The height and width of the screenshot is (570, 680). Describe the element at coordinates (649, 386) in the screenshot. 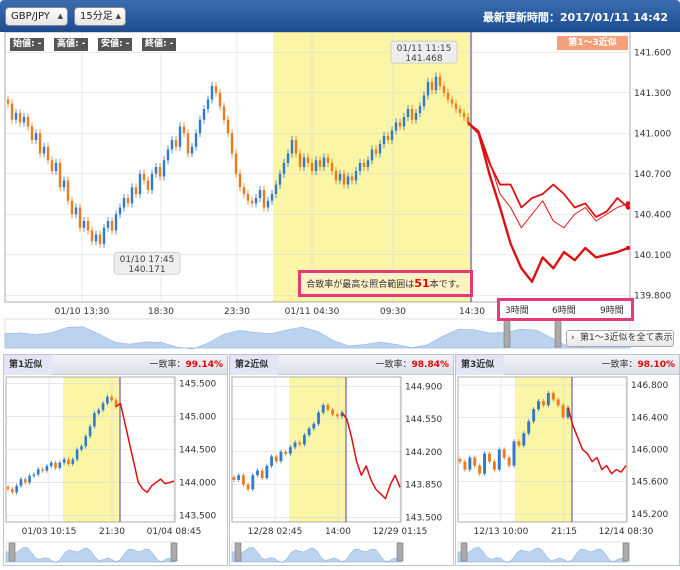

I see `y-tick-label: 146.800` at that location.